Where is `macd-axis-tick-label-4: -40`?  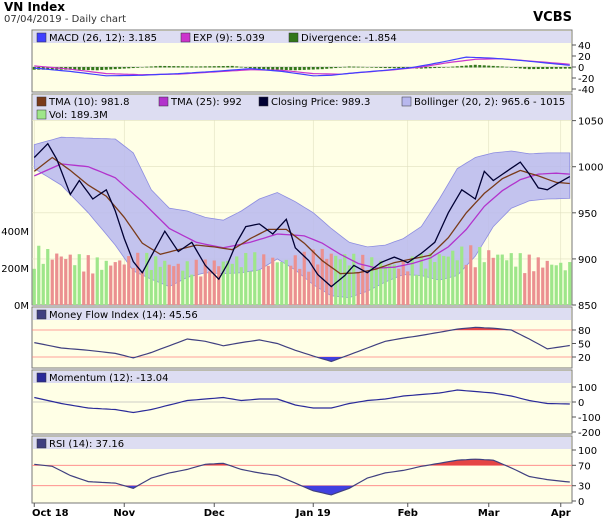 macd-axis-tick-label-4: -40 is located at coordinates (586, 90).